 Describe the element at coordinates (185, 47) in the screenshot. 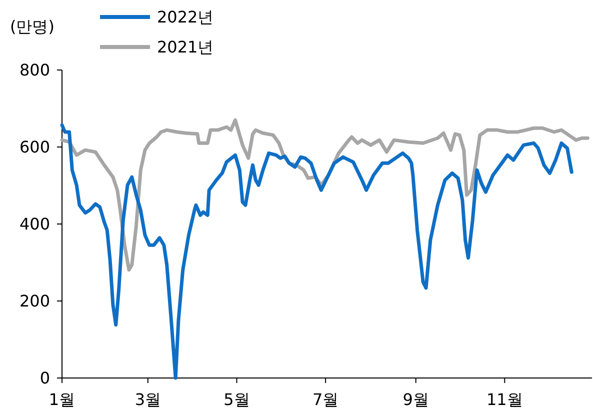

I see `legend-label: 2021년` at that location.